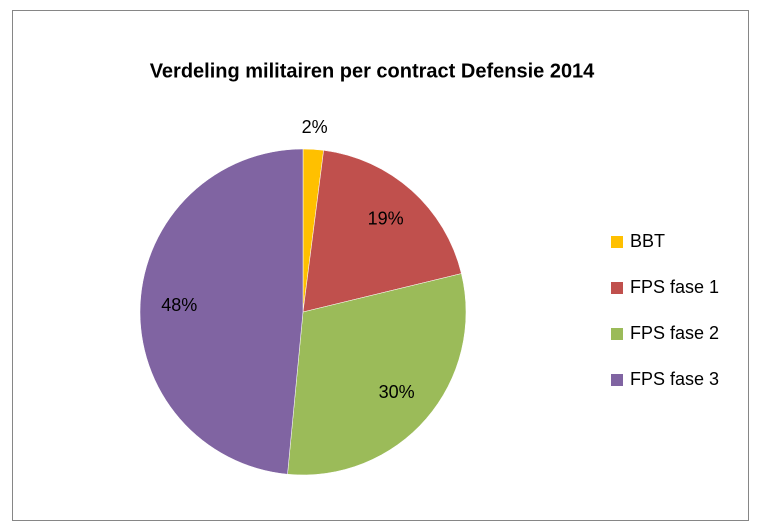 The height and width of the screenshot is (524, 759). I want to click on data-label: 2%, so click(315, 127).